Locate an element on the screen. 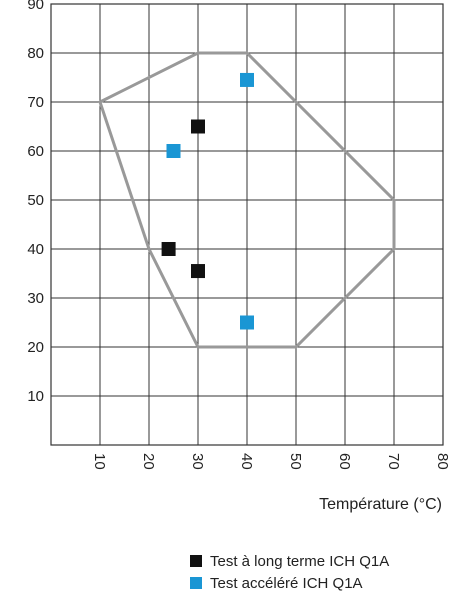  x-tick-label: 10 is located at coordinates (99, 461).